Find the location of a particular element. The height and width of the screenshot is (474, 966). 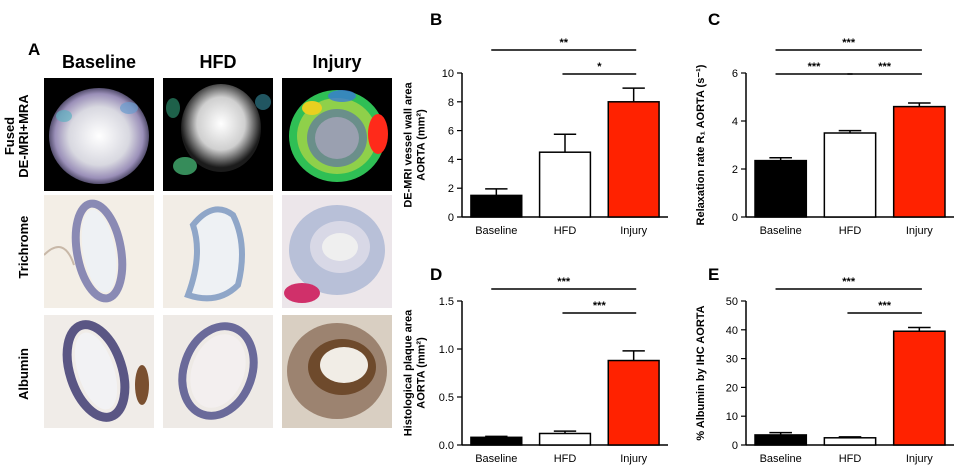

mri-baseline-drawing is located at coordinates (99, 136).